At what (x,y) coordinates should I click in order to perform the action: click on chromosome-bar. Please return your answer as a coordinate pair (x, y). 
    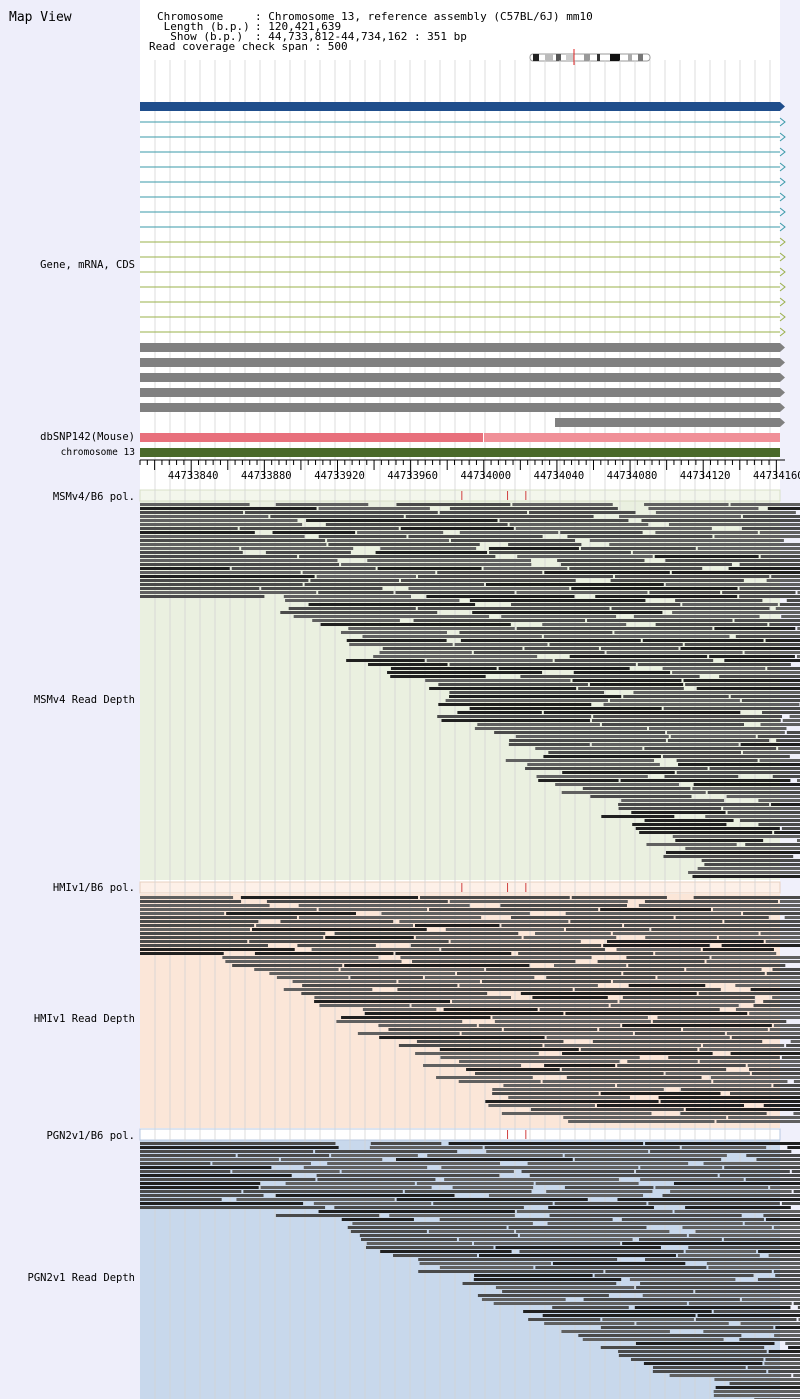
    Looking at the image, I should click on (460, 452).